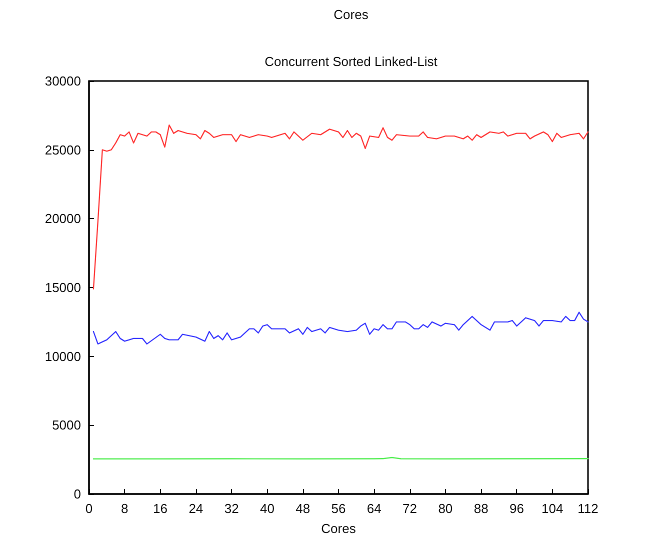 The height and width of the screenshot is (548, 662). Describe the element at coordinates (338, 528) in the screenshot. I see `x-axis-title: Cores` at that location.